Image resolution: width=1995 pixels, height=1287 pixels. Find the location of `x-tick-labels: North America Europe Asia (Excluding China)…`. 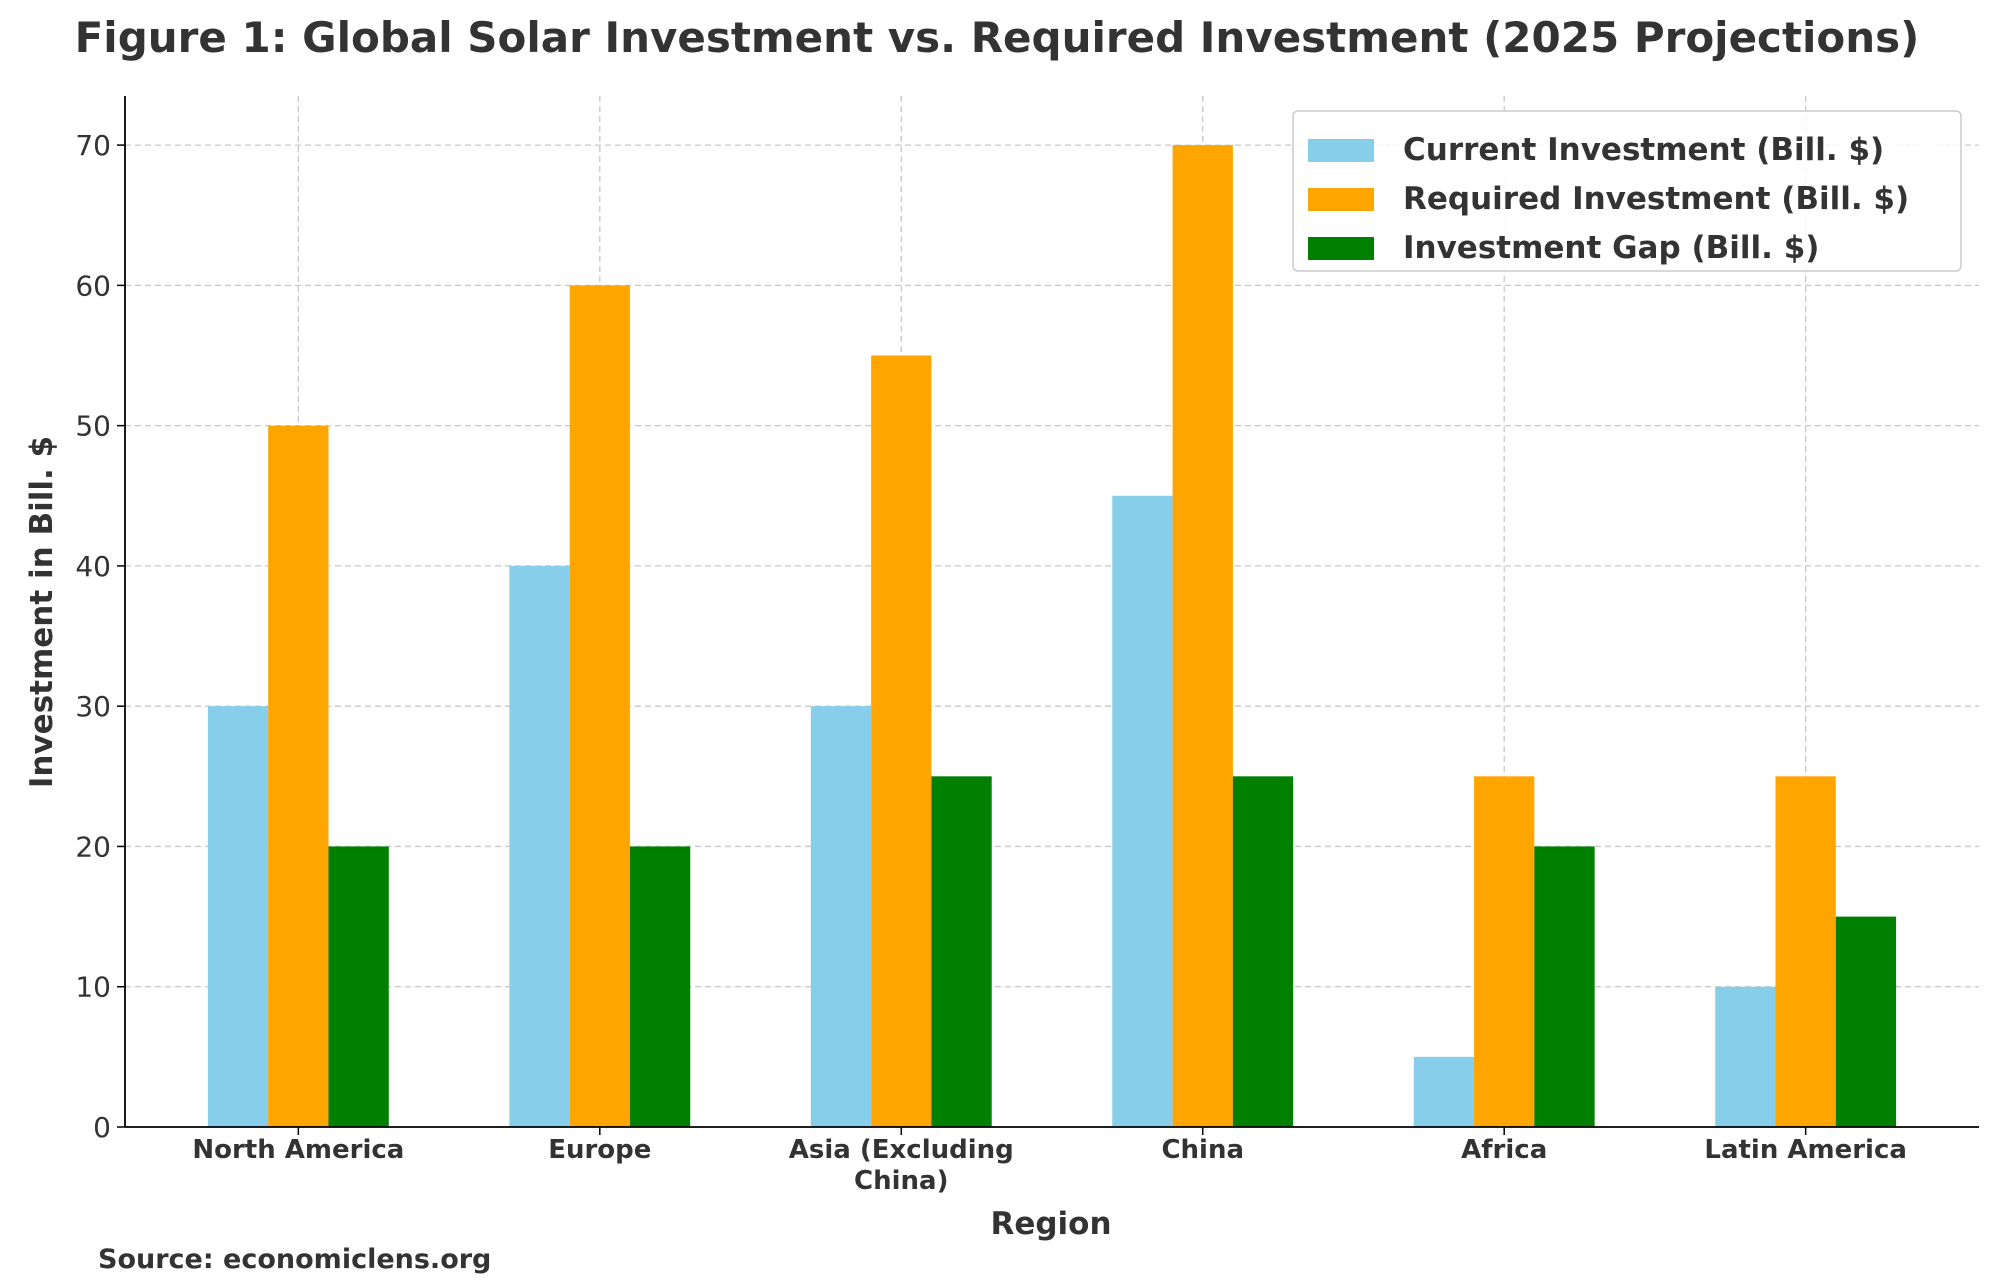

x-tick-labels: North America Europe Asia (Excluding China)… is located at coordinates (1049, 1165).